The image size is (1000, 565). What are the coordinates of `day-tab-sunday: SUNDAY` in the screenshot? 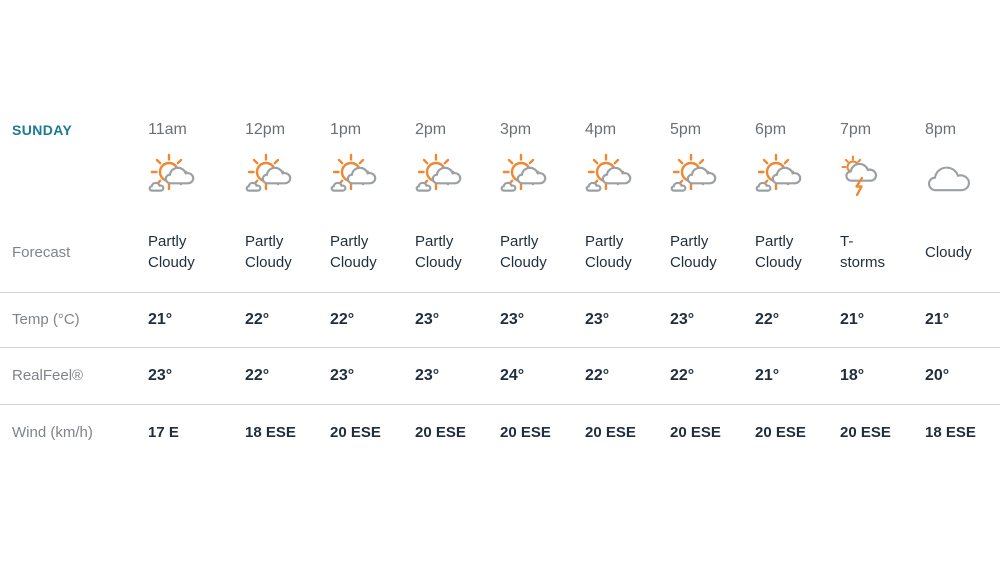 It's located at (42, 130).